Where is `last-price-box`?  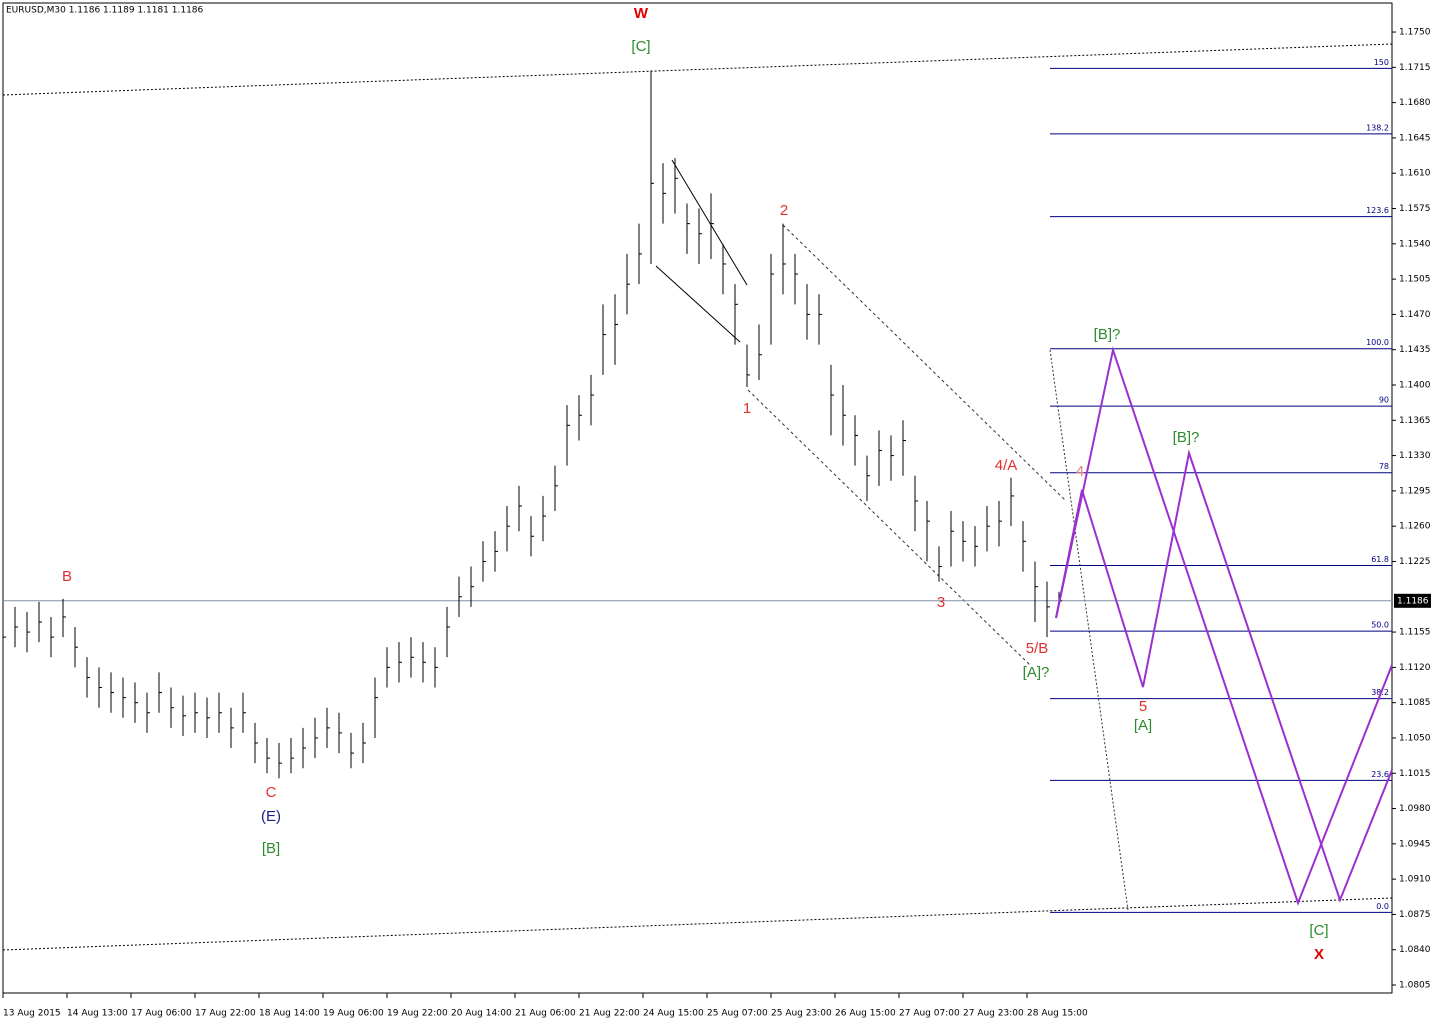 last-price-box is located at coordinates (1412, 600).